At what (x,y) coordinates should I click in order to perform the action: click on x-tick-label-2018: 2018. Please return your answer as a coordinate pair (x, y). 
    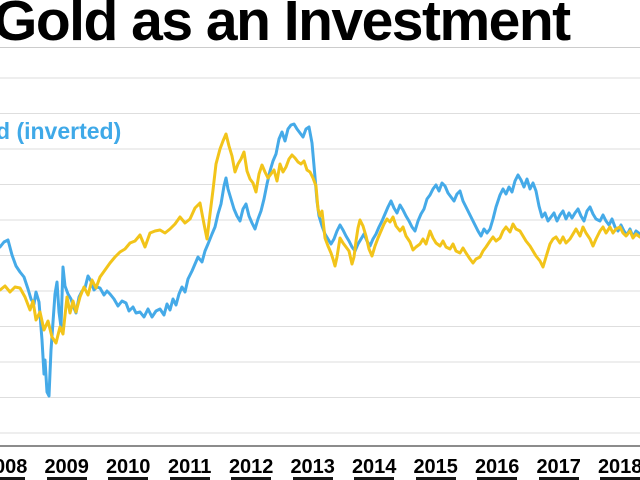
    Looking at the image, I should click on (618, 467).